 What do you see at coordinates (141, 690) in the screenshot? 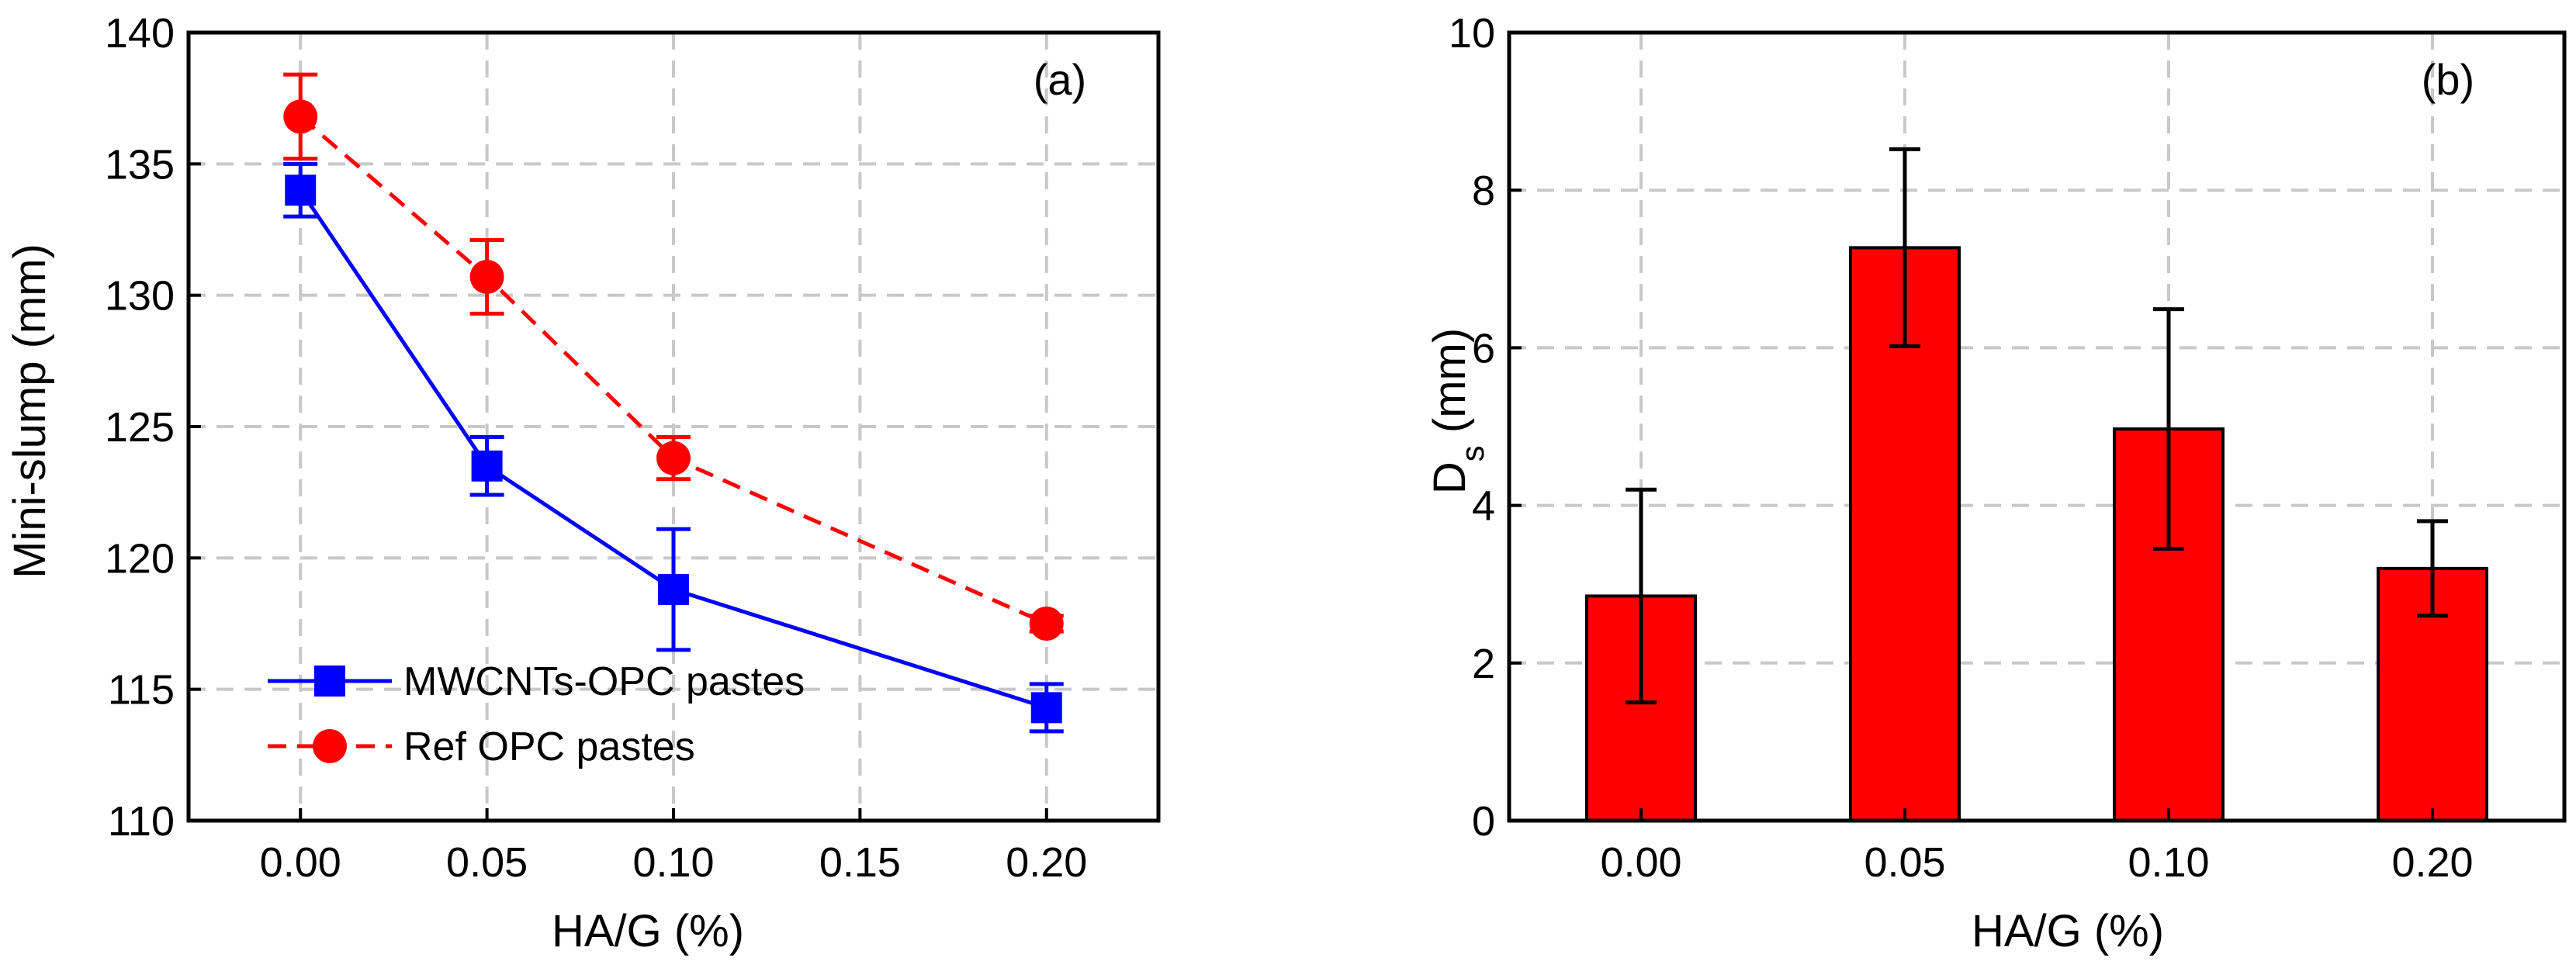
I see `panel-a-y-tick-label: 115` at bounding box center [141, 690].